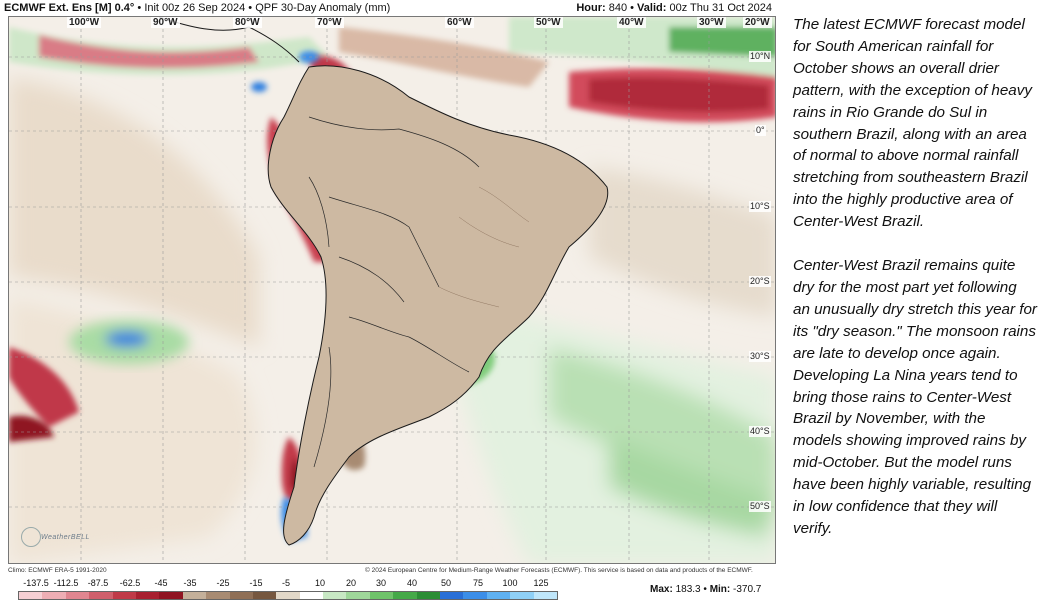 The width and height of the screenshot is (1042, 603). I want to click on header-right: Hour: 840 • Valid: 00z Thu 31 Oct 2024, so click(674, 8).